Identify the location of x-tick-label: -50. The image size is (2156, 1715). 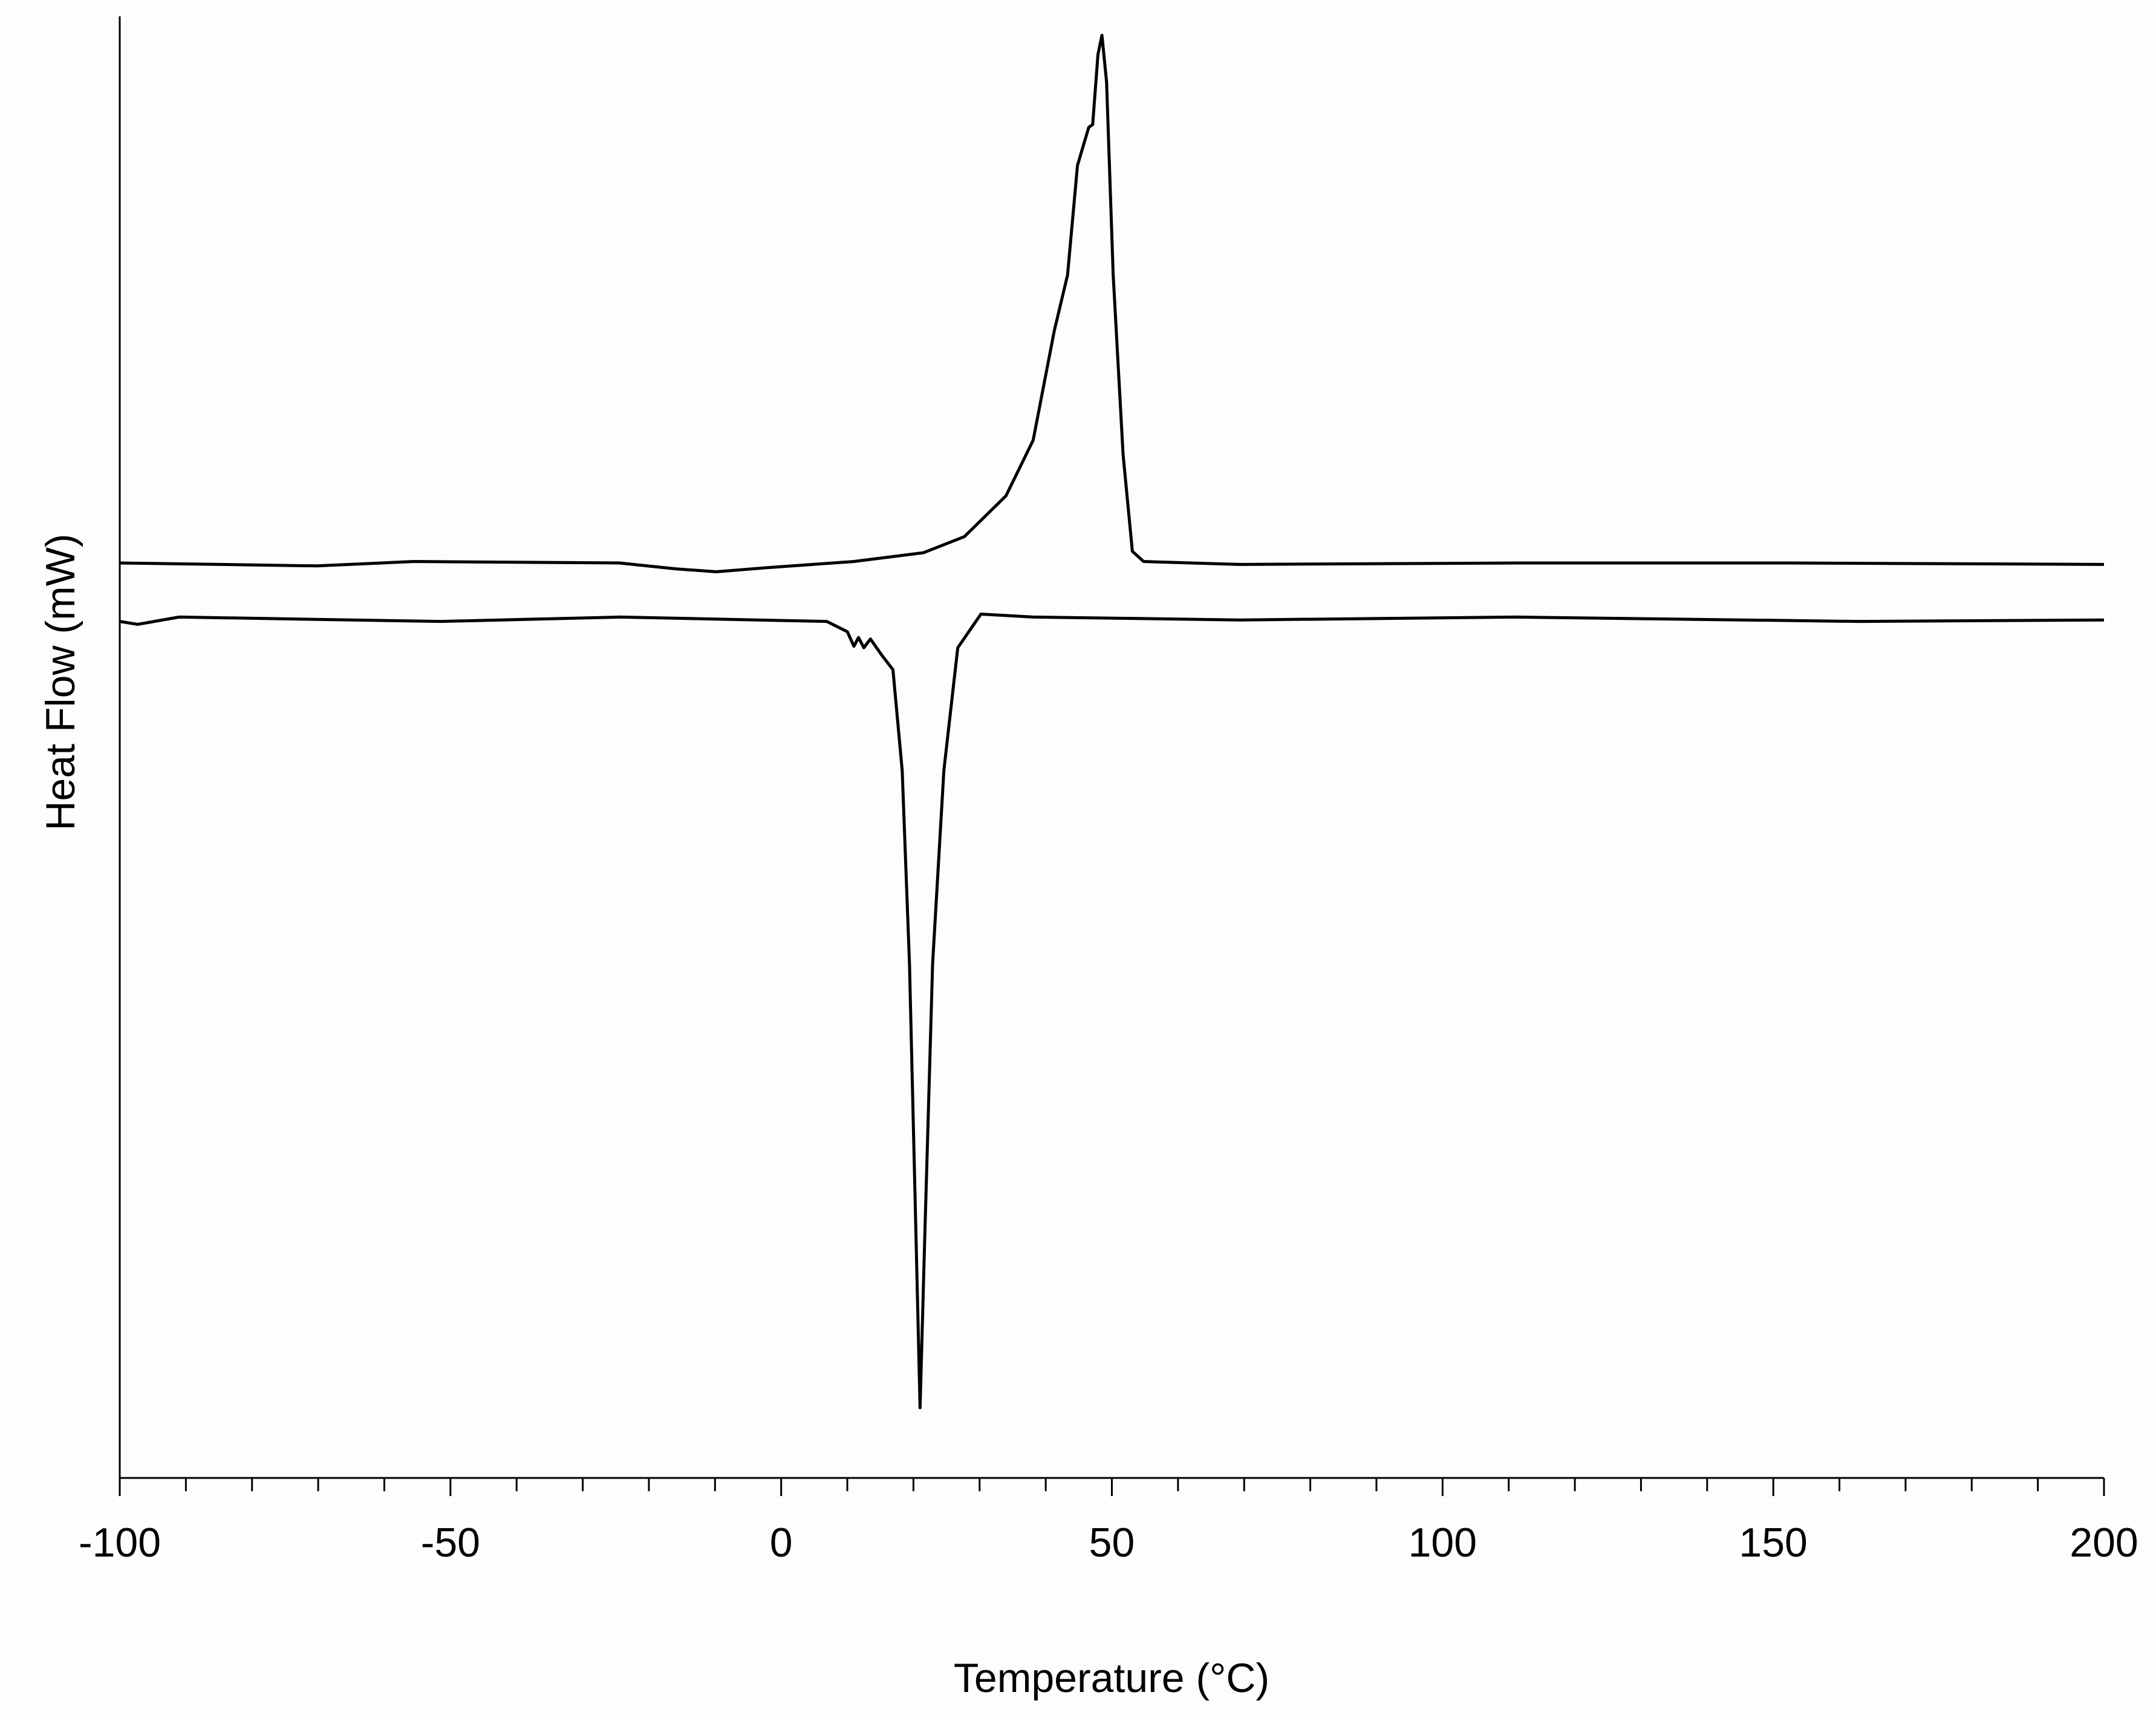
(450, 1543).